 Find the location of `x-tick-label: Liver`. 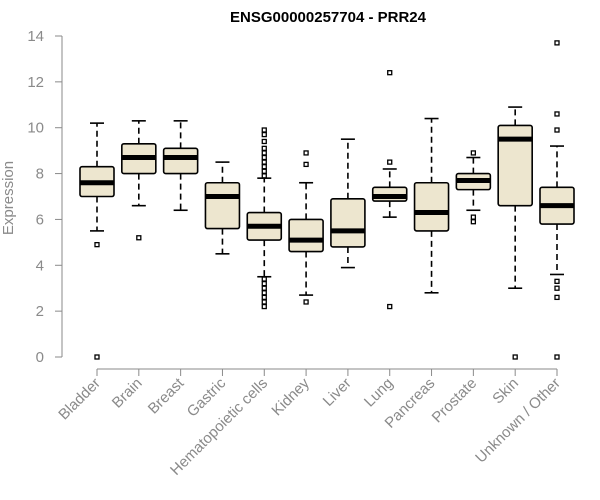

x-tick-label: Liver is located at coordinates (337, 392).